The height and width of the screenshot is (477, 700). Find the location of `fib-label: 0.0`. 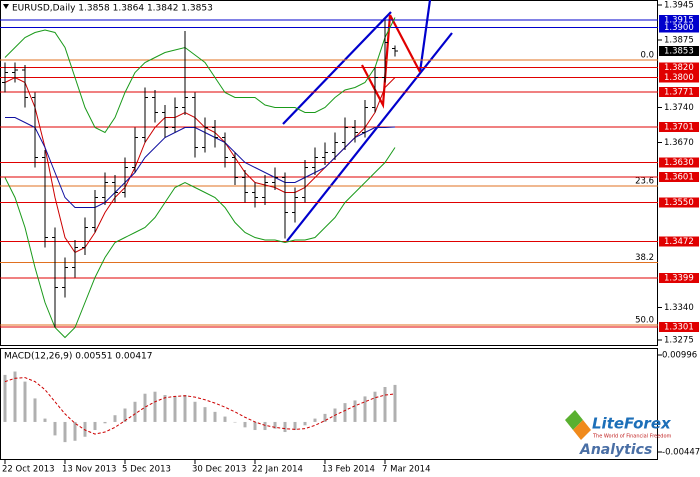

fib-label: 0.0 is located at coordinates (647, 56).